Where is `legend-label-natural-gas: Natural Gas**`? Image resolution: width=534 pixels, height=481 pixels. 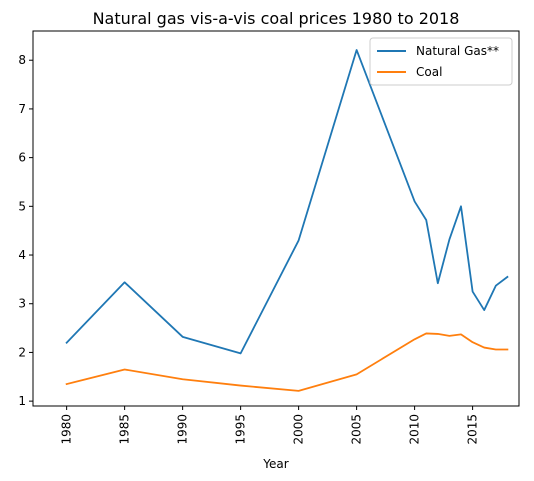
legend-label-natural-gas: Natural Gas** is located at coordinates (457, 51).